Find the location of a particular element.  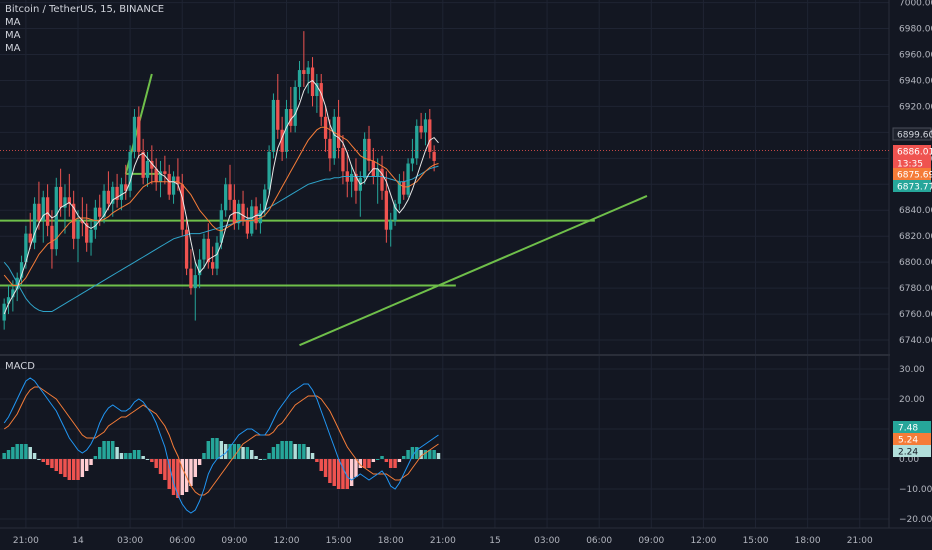

price-badge-label: 6886.01 is located at coordinates (914, 153).